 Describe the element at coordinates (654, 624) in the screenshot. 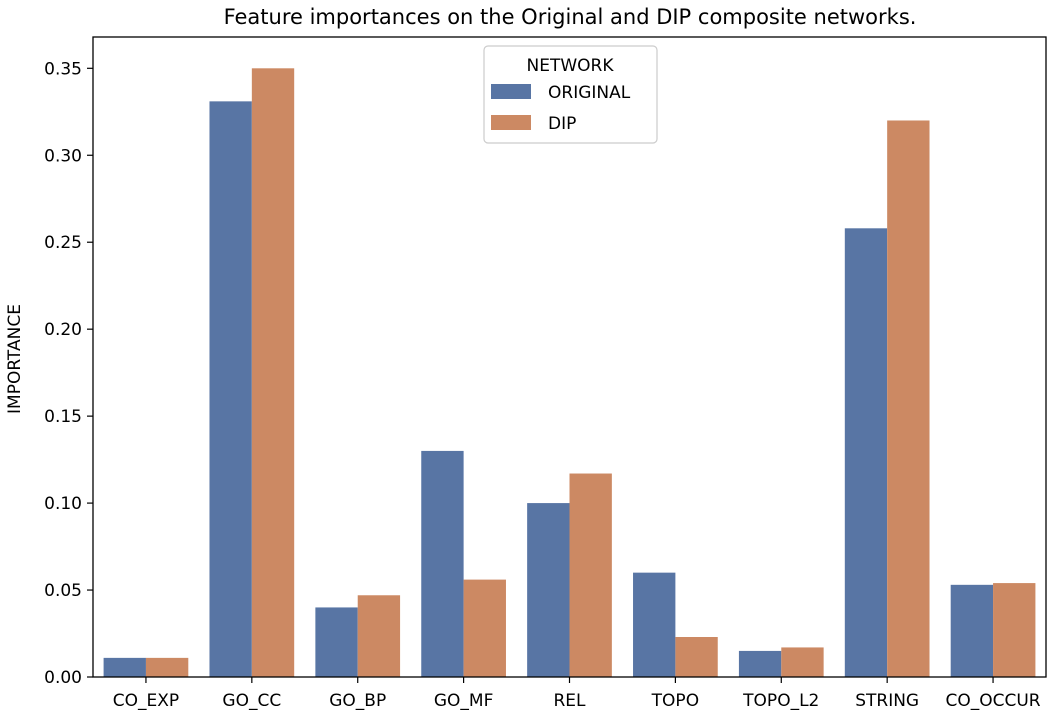

I see `bar-topo-original` at that location.